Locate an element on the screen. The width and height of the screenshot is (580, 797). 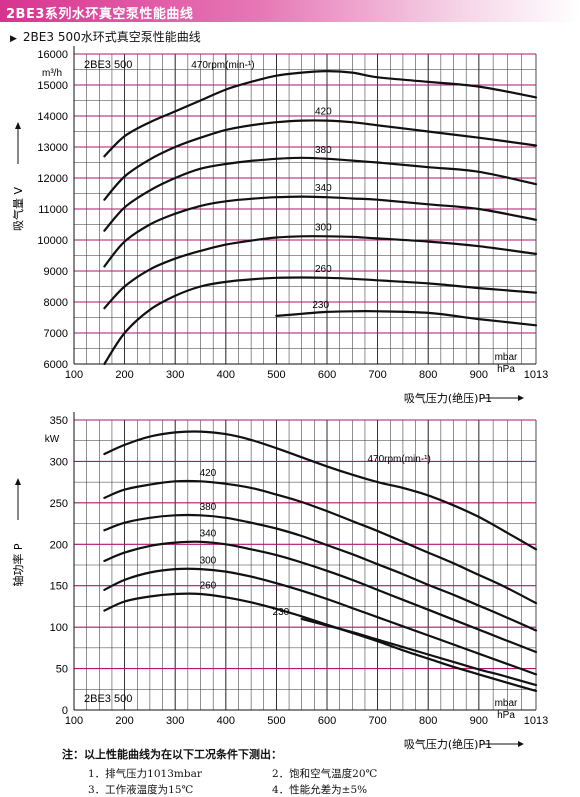
y-tick-label: 300 is located at coordinates (59, 462).